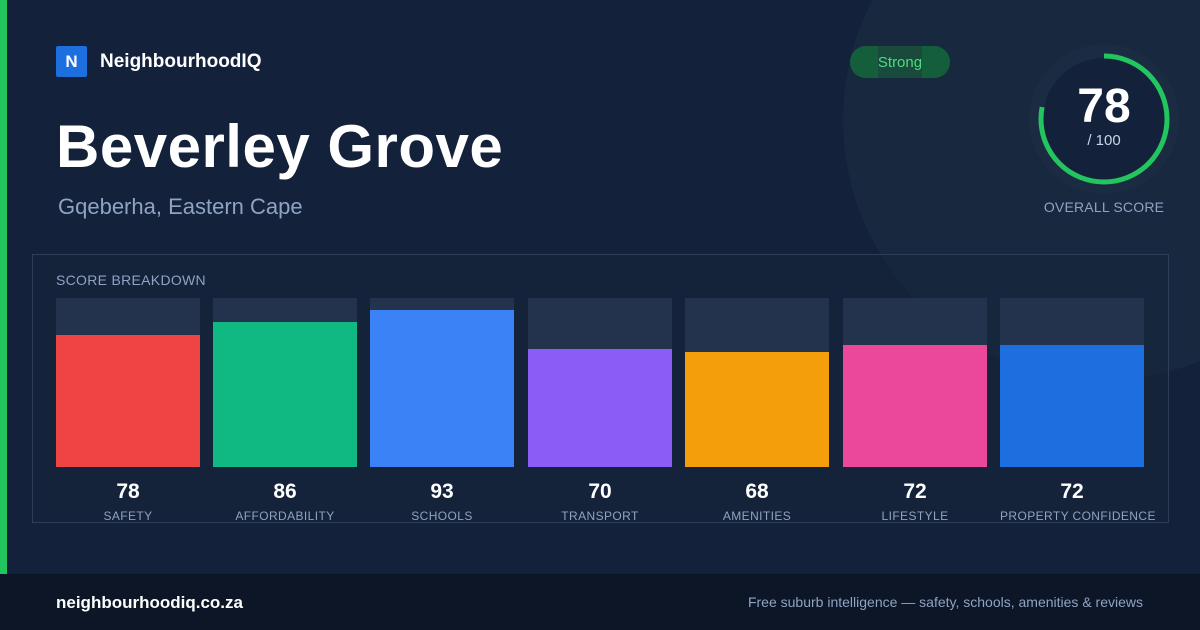 The height and width of the screenshot is (630, 1200). I want to click on bar-transport: 70 TRANSPORT, so click(600, 410).